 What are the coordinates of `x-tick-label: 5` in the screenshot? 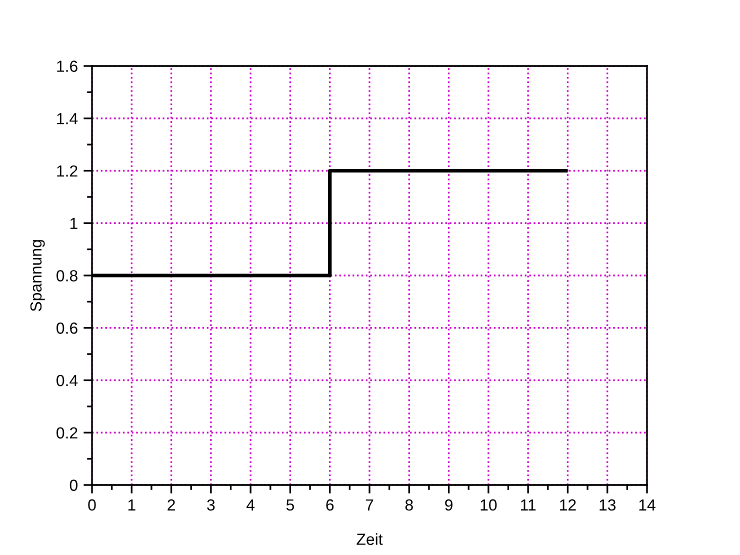 It's located at (290, 505).